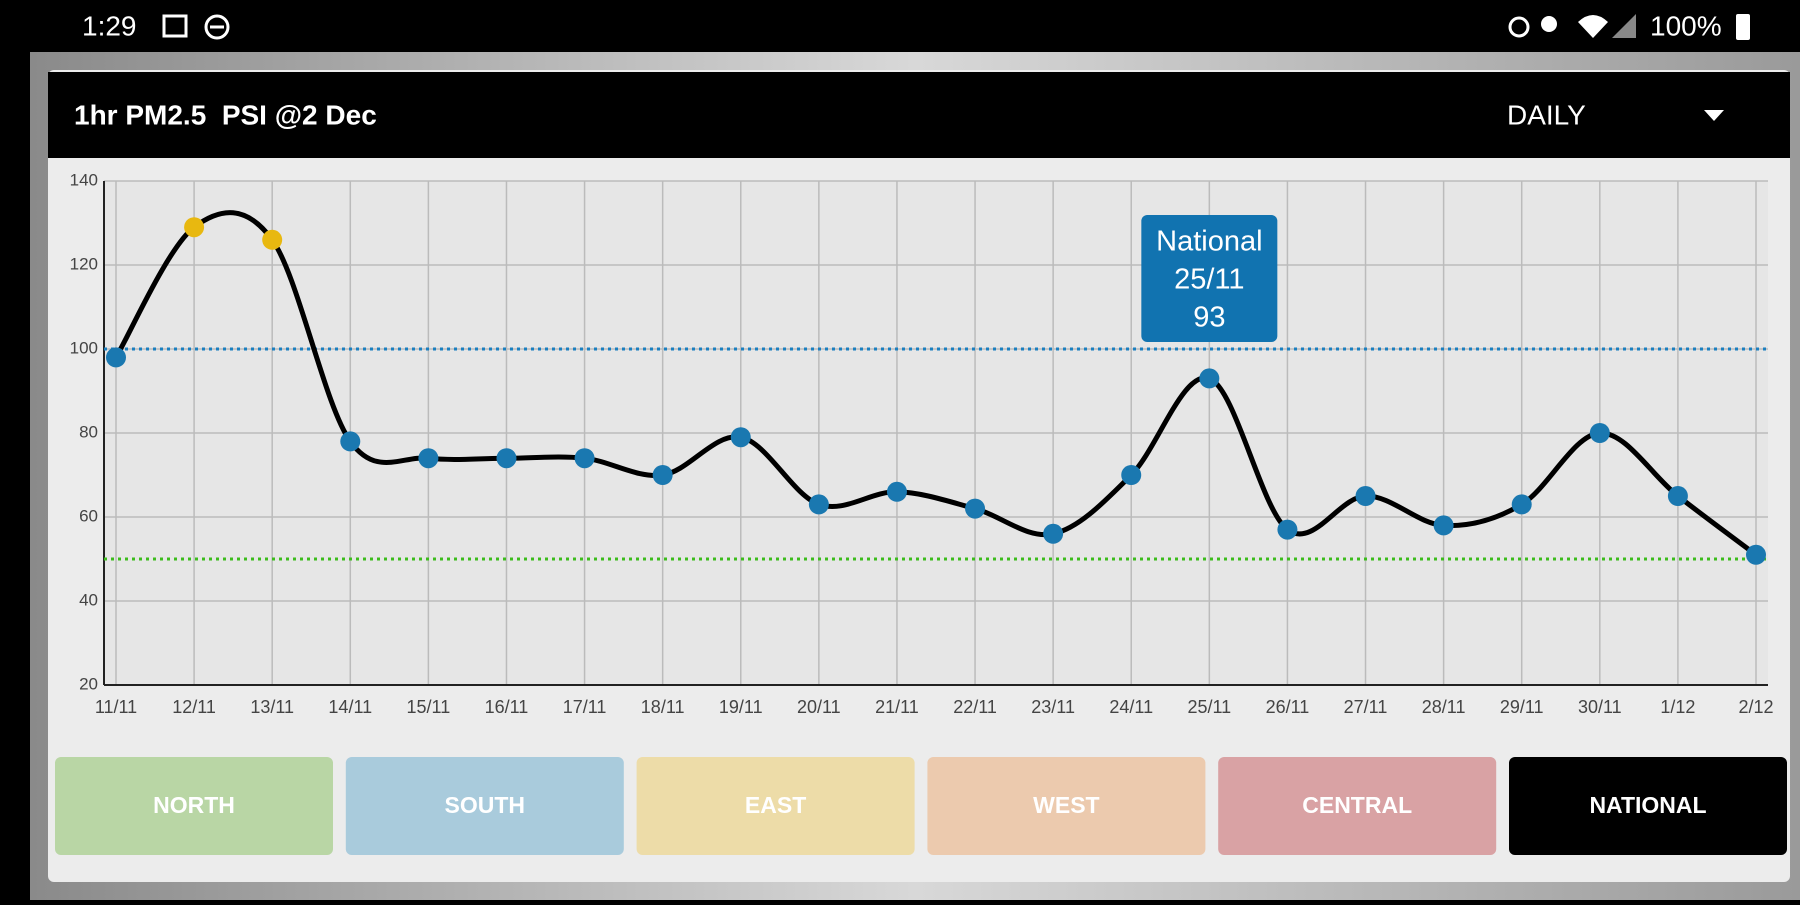  Describe the element at coordinates (1677, 707) in the screenshot. I see `x-tick-label: 1/12` at that location.